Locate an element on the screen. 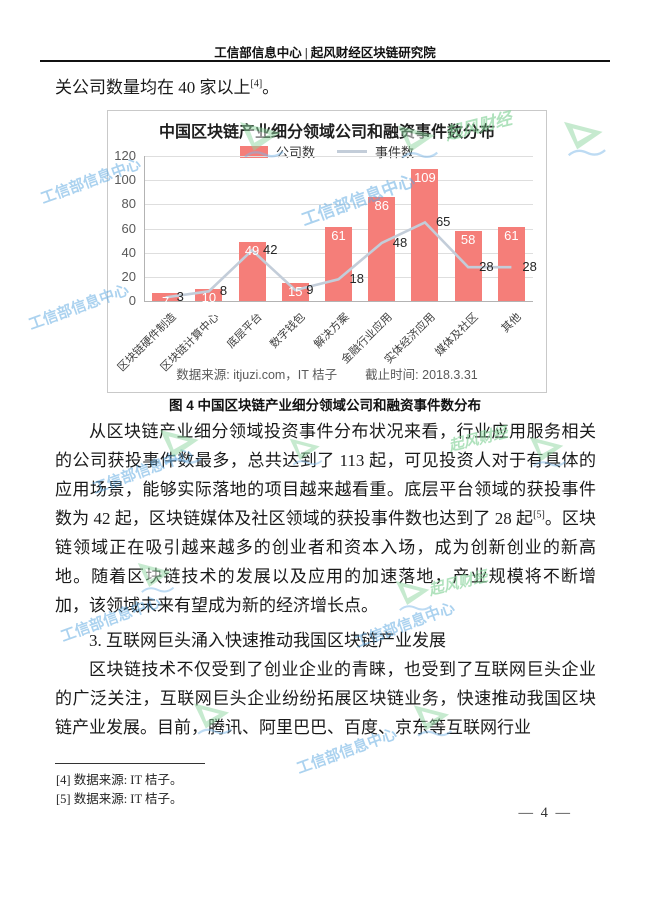  x-axis-line is located at coordinates (338, 301).